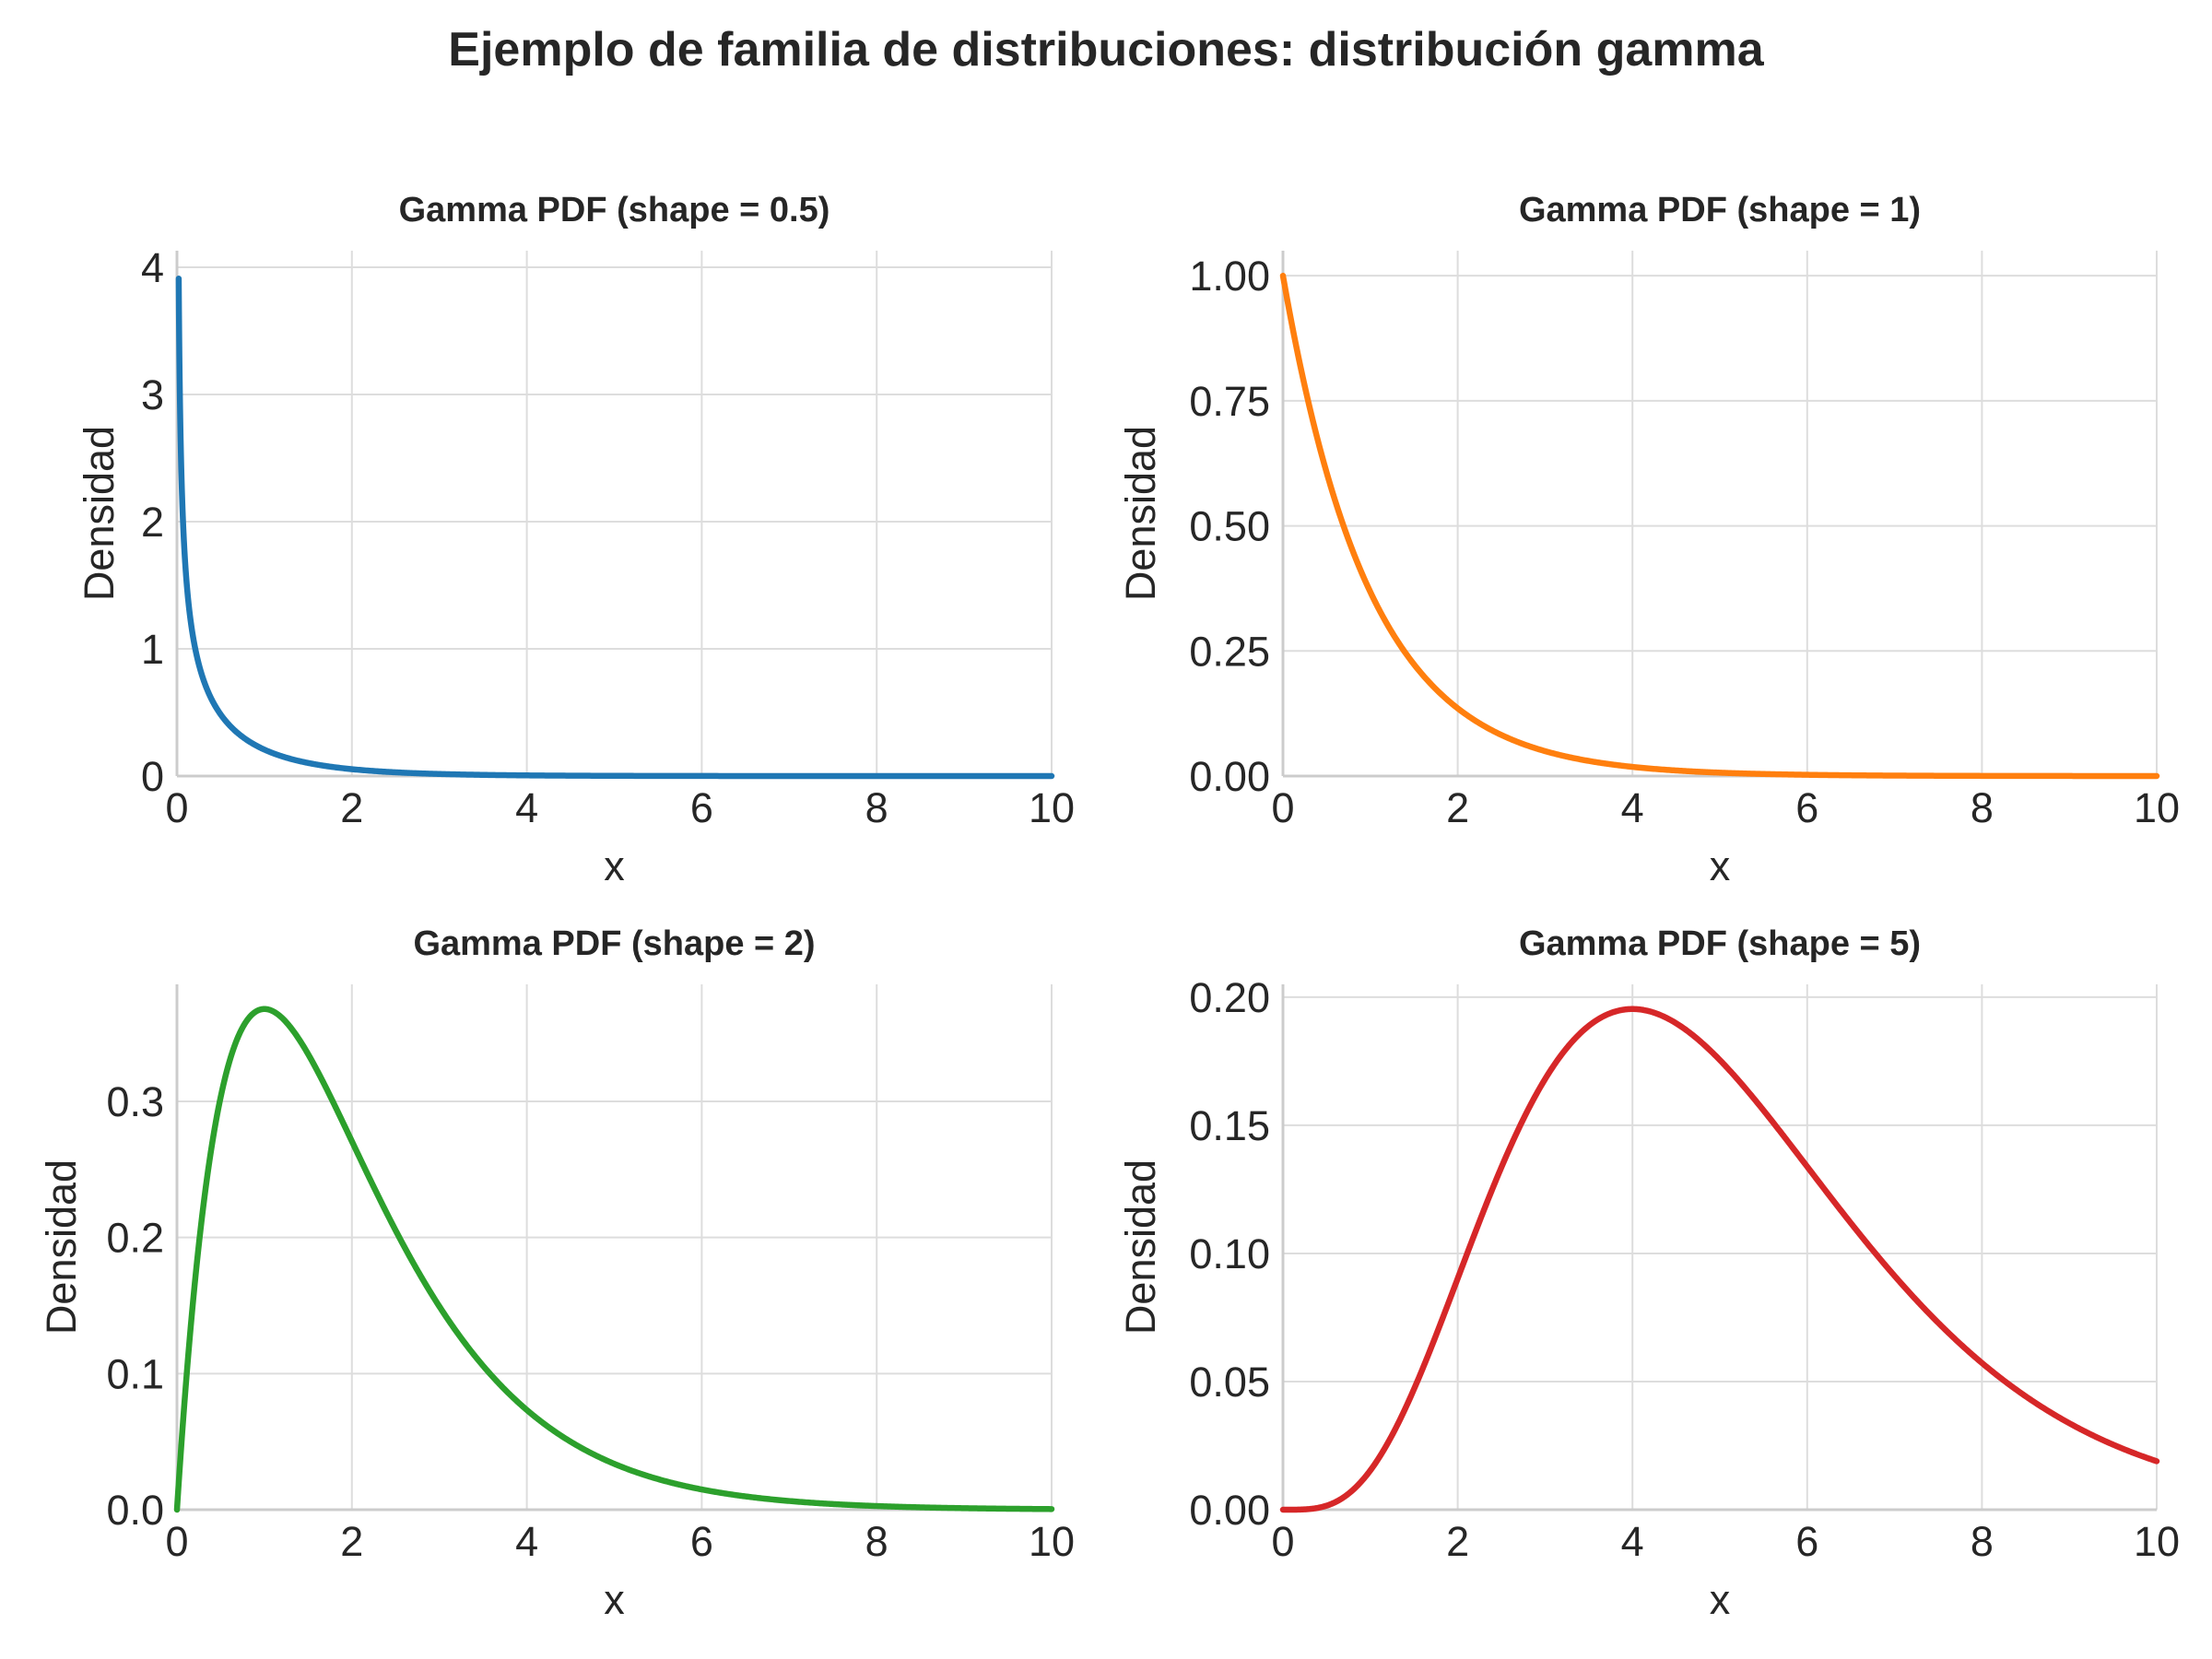 The height and width of the screenshot is (1659, 2212). Describe the element at coordinates (135, 1238) in the screenshot. I see `y-tick-label: 0.2` at that location.